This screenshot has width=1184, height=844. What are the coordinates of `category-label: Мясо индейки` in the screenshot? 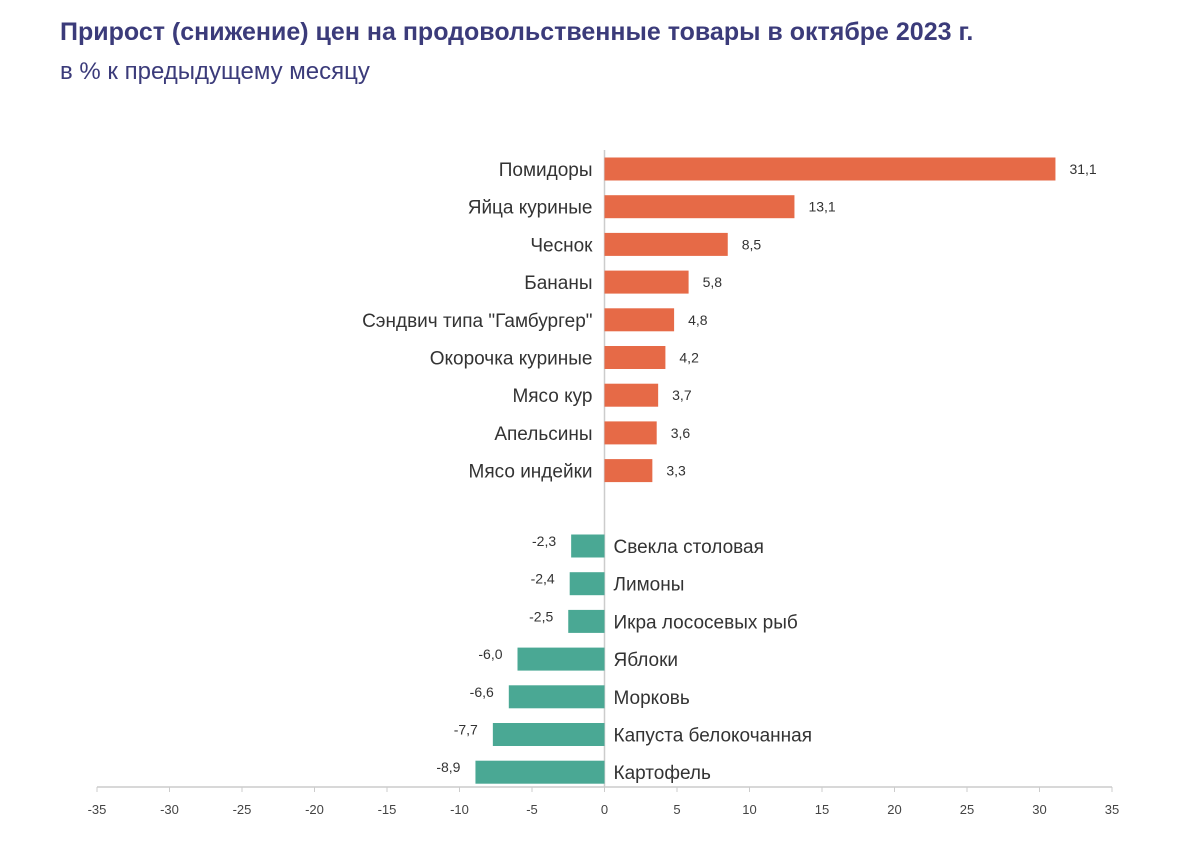 It's located at (531, 472).